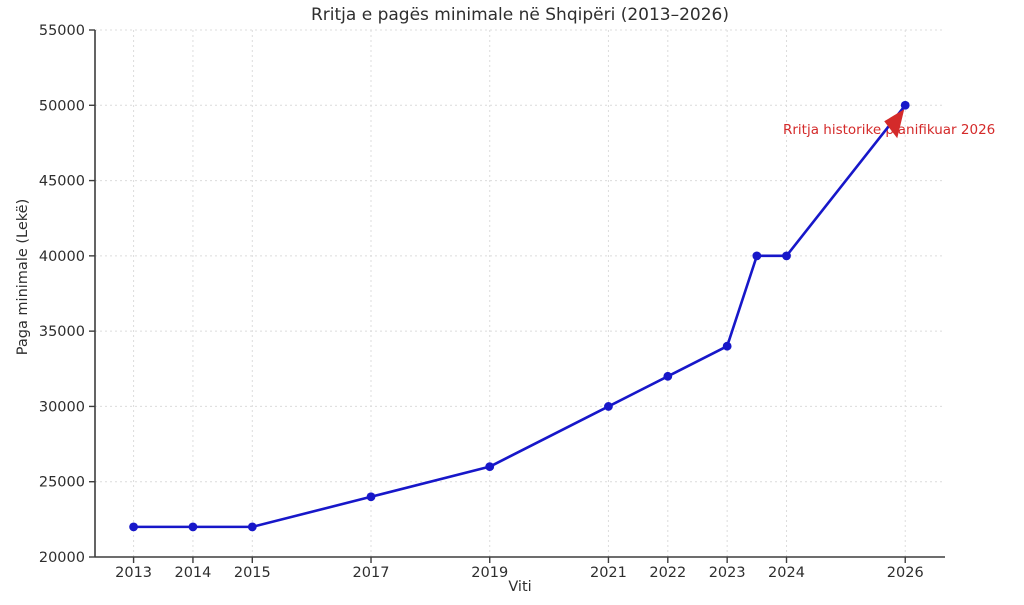 The height and width of the screenshot is (605, 1024). Describe the element at coordinates (786, 573) in the screenshot. I see `x-tick-label: 2024` at that location.